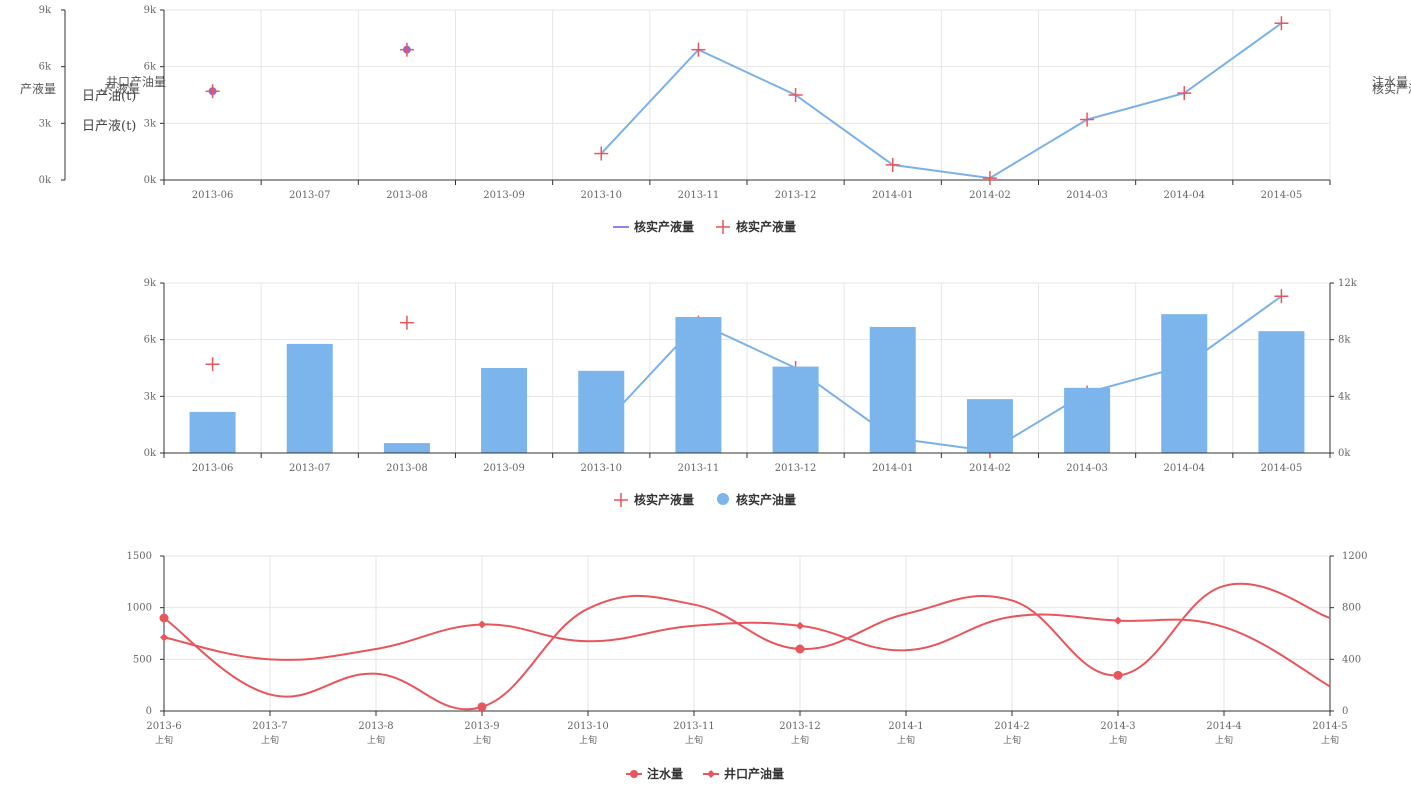  I want to click on x-tick-label: 2013-7, so click(269, 726).